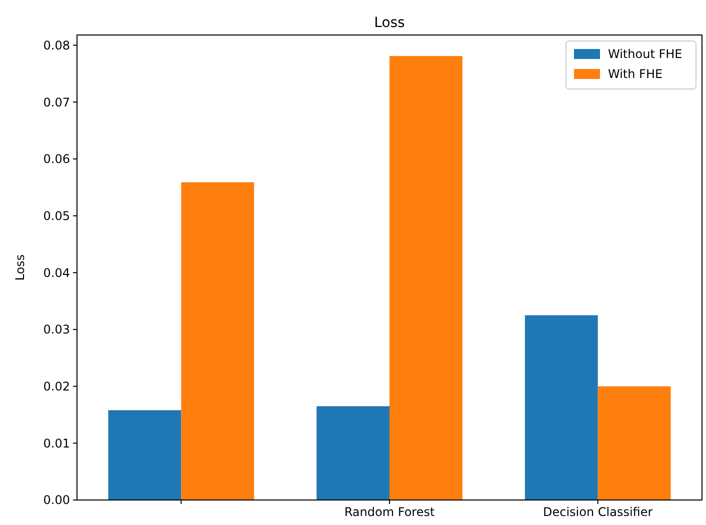  What do you see at coordinates (56, 329) in the screenshot?
I see `y-tick-label: 0.03` at bounding box center [56, 329].